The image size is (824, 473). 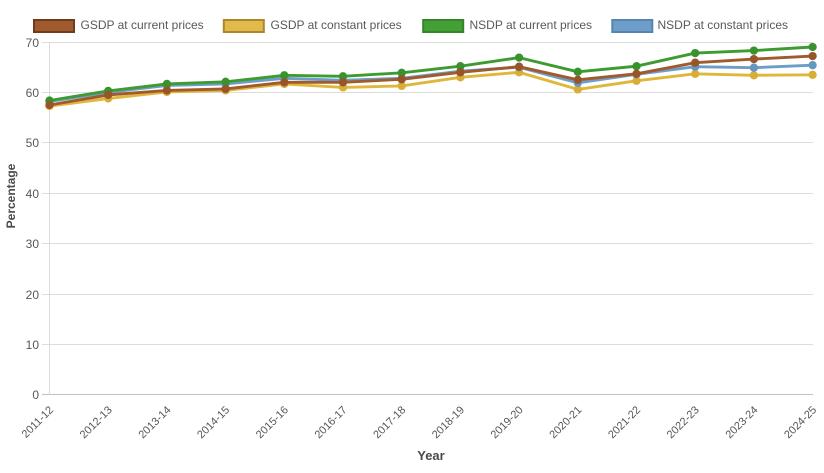 What do you see at coordinates (430, 455) in the screenshot?
I see `svg-text: Year` at bounding box center [430, 455].